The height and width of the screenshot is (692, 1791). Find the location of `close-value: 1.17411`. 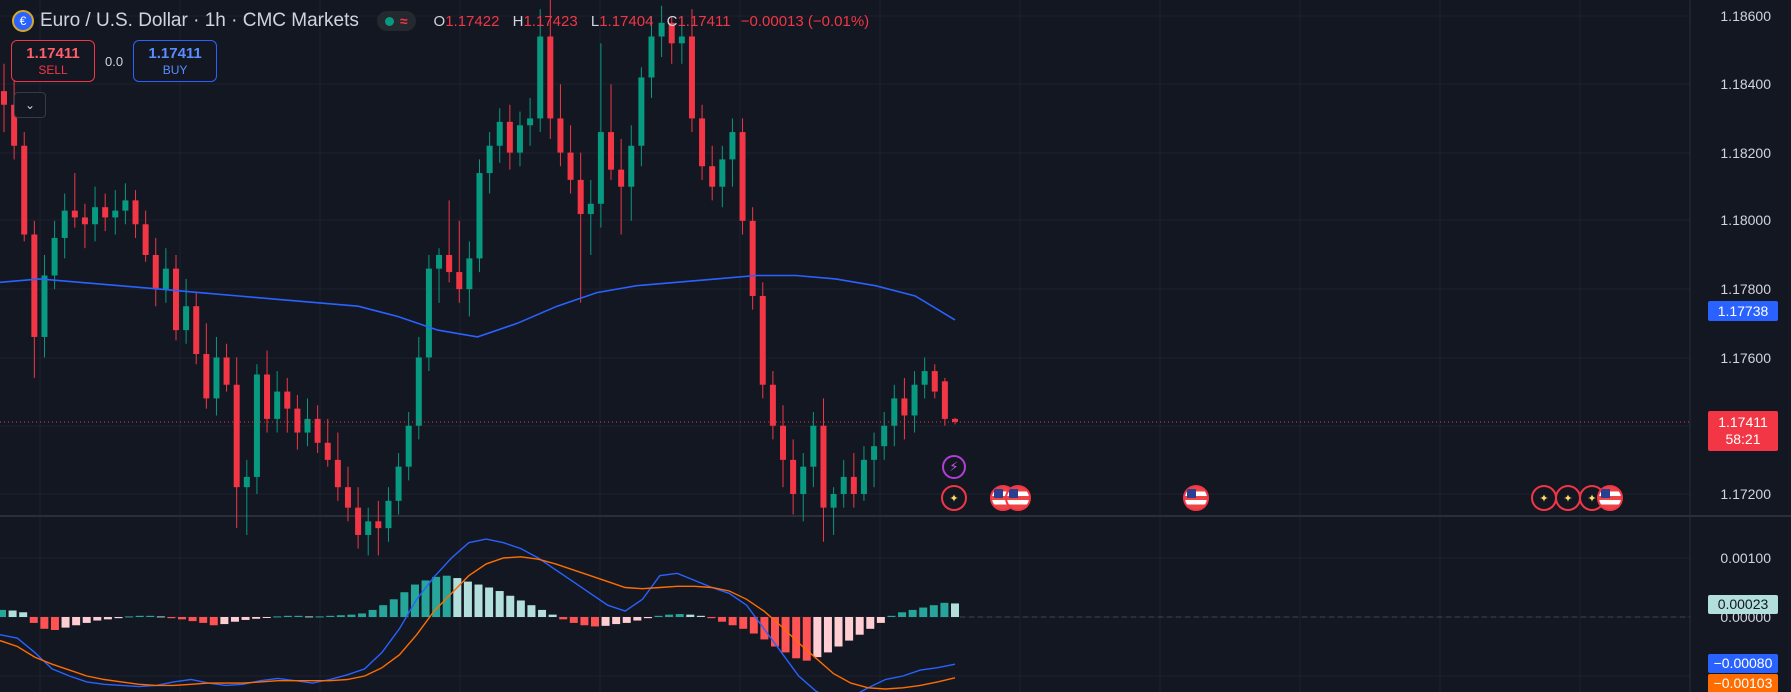

close-value: 1.17411 is located at coordinates (704, 21).